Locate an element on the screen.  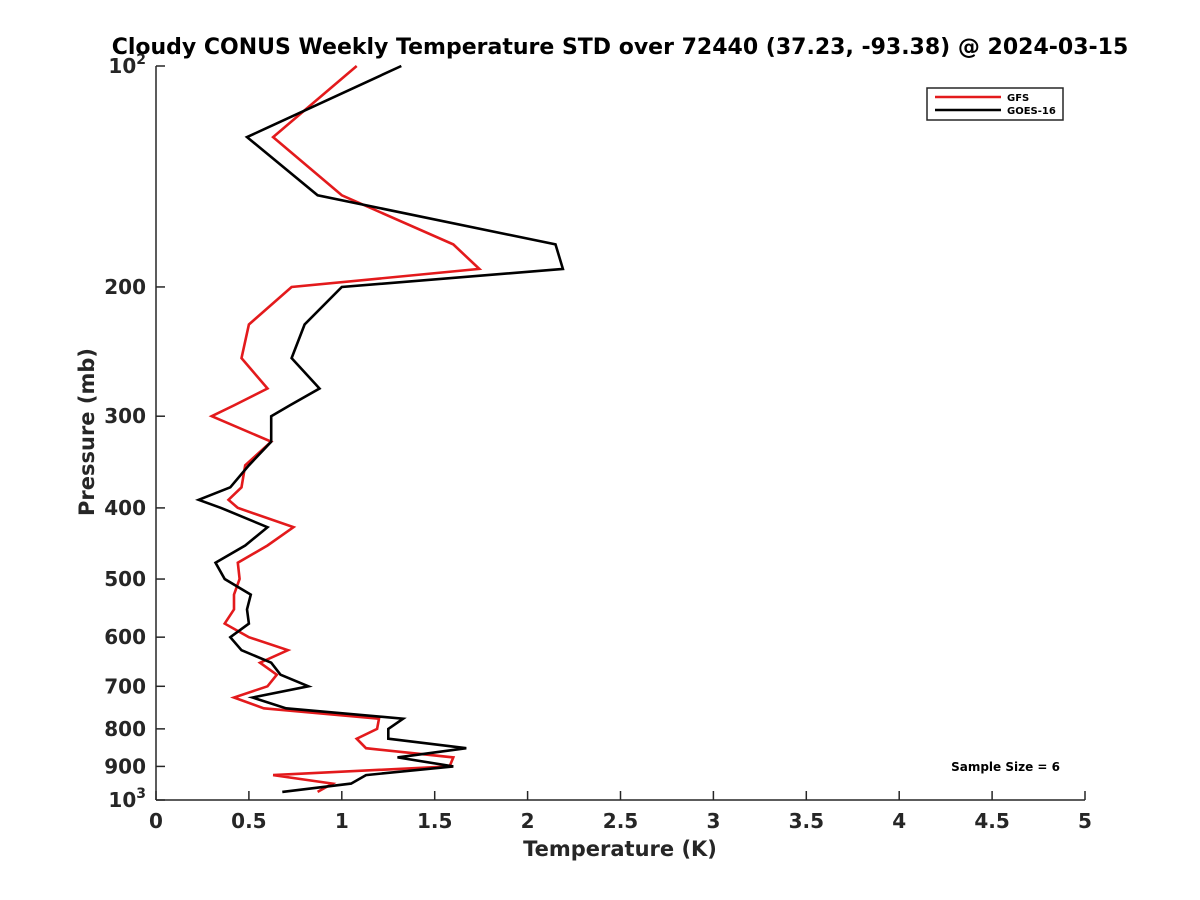
y-tick-label: 10³ is located at coordinates (127, 799).